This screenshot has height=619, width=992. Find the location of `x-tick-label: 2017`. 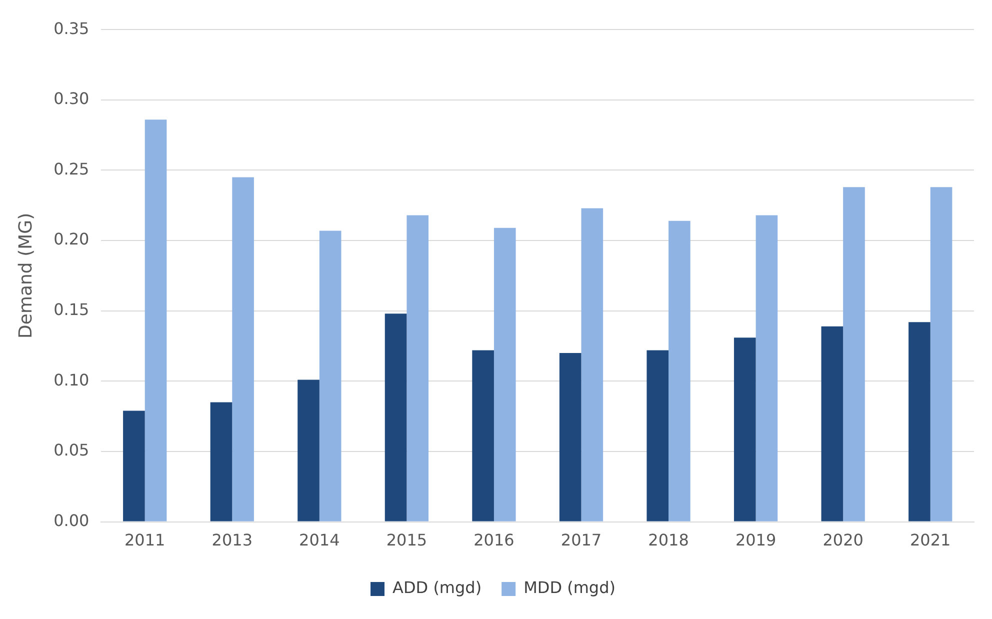

x-tick-label: 2017 is located at coordinates (581, 540).